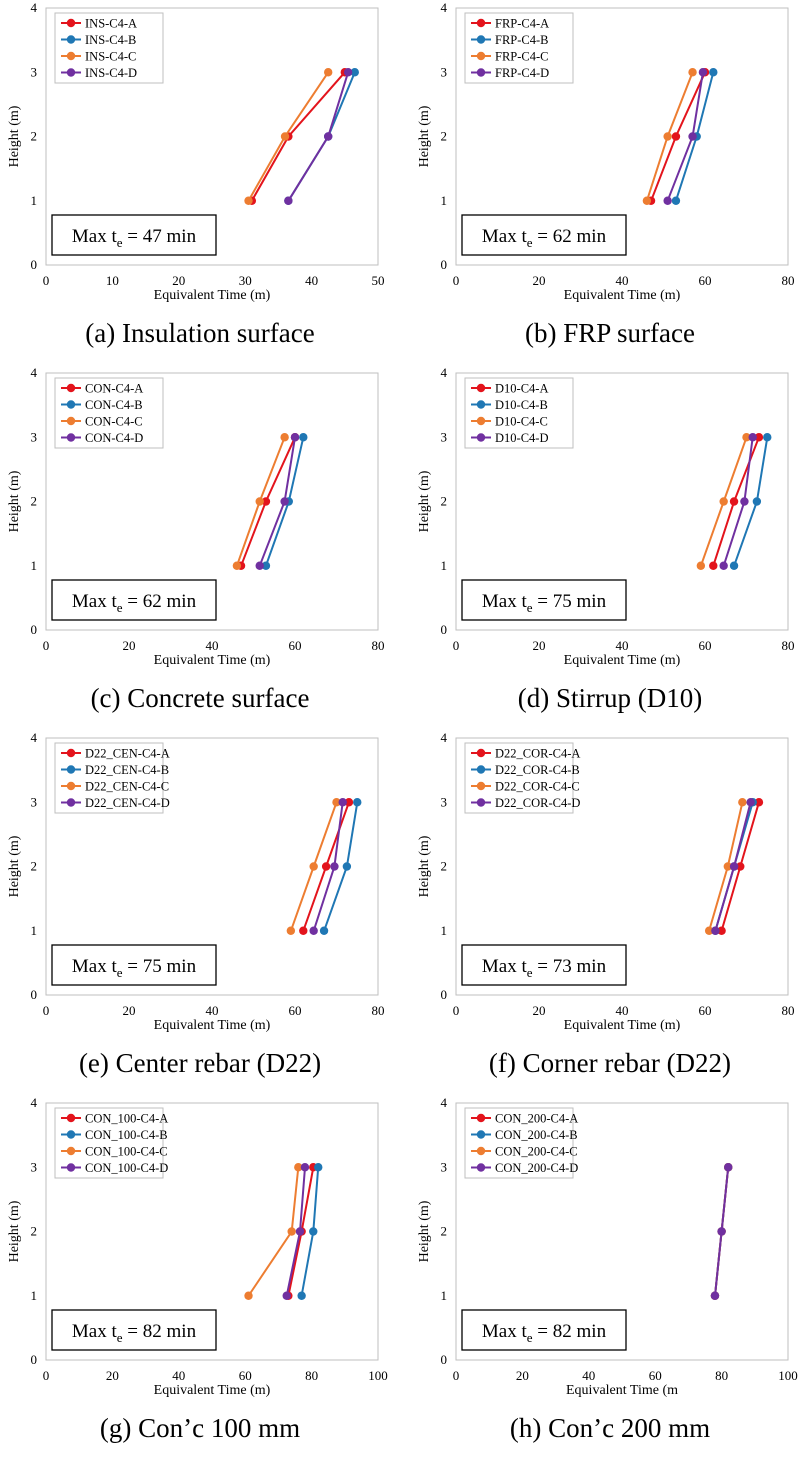 This screenshot has width=800, height=1457. I want to click on legend-label: FRP-C4-B, so click(522, 40).